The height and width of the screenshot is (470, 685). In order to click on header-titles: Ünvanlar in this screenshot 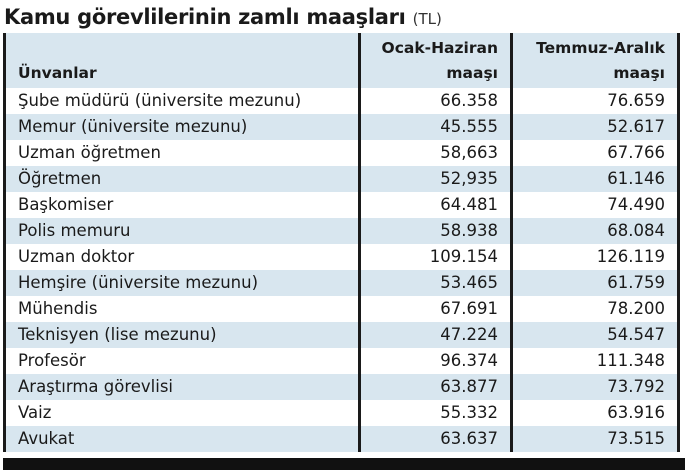, I will do `click(180, 60)`.